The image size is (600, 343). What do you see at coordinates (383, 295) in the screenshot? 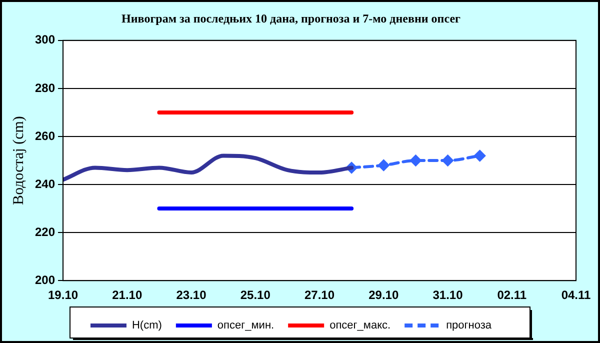
I see `x-tick-label: 29.10` at bounding box center [383, 295].